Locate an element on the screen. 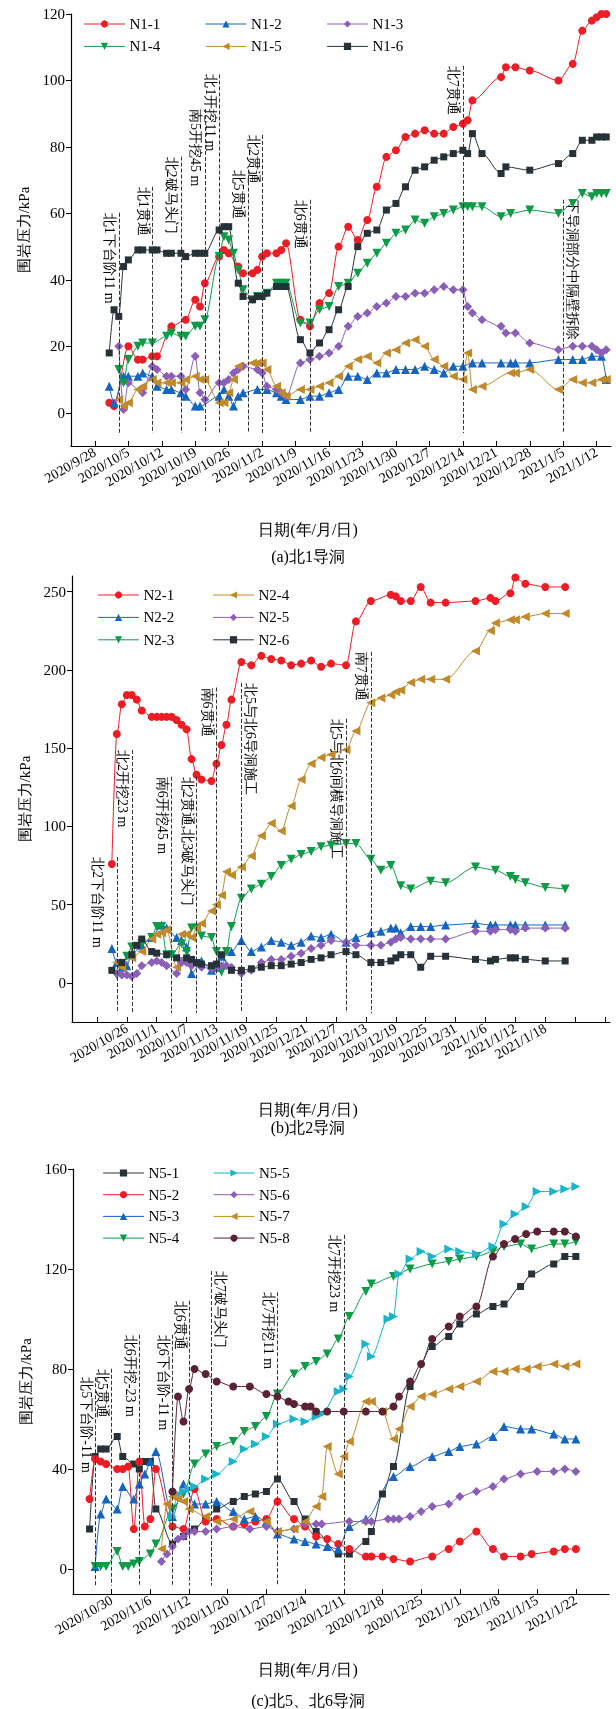  legend-label: N1-3 is located at coordinates (388, 24).